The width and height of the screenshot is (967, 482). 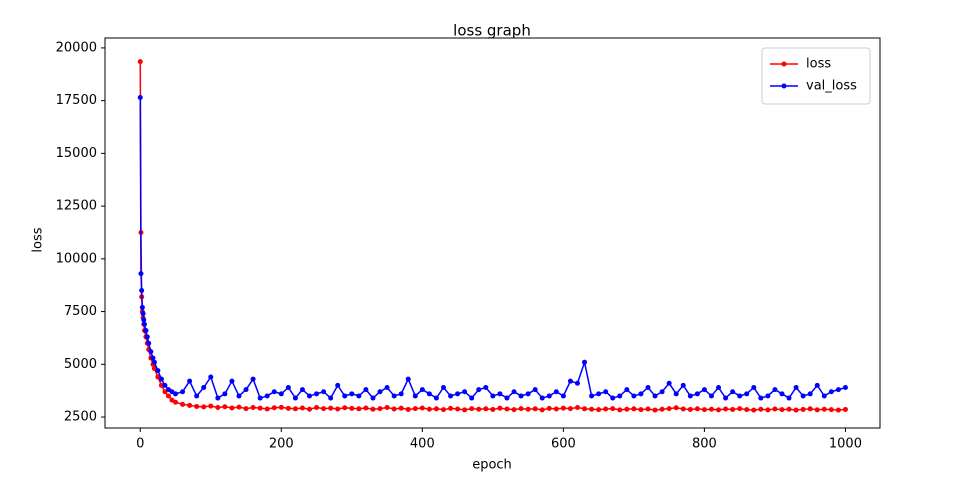 I want to click on y-tick-label: 7500, so click(x=80, y=311).